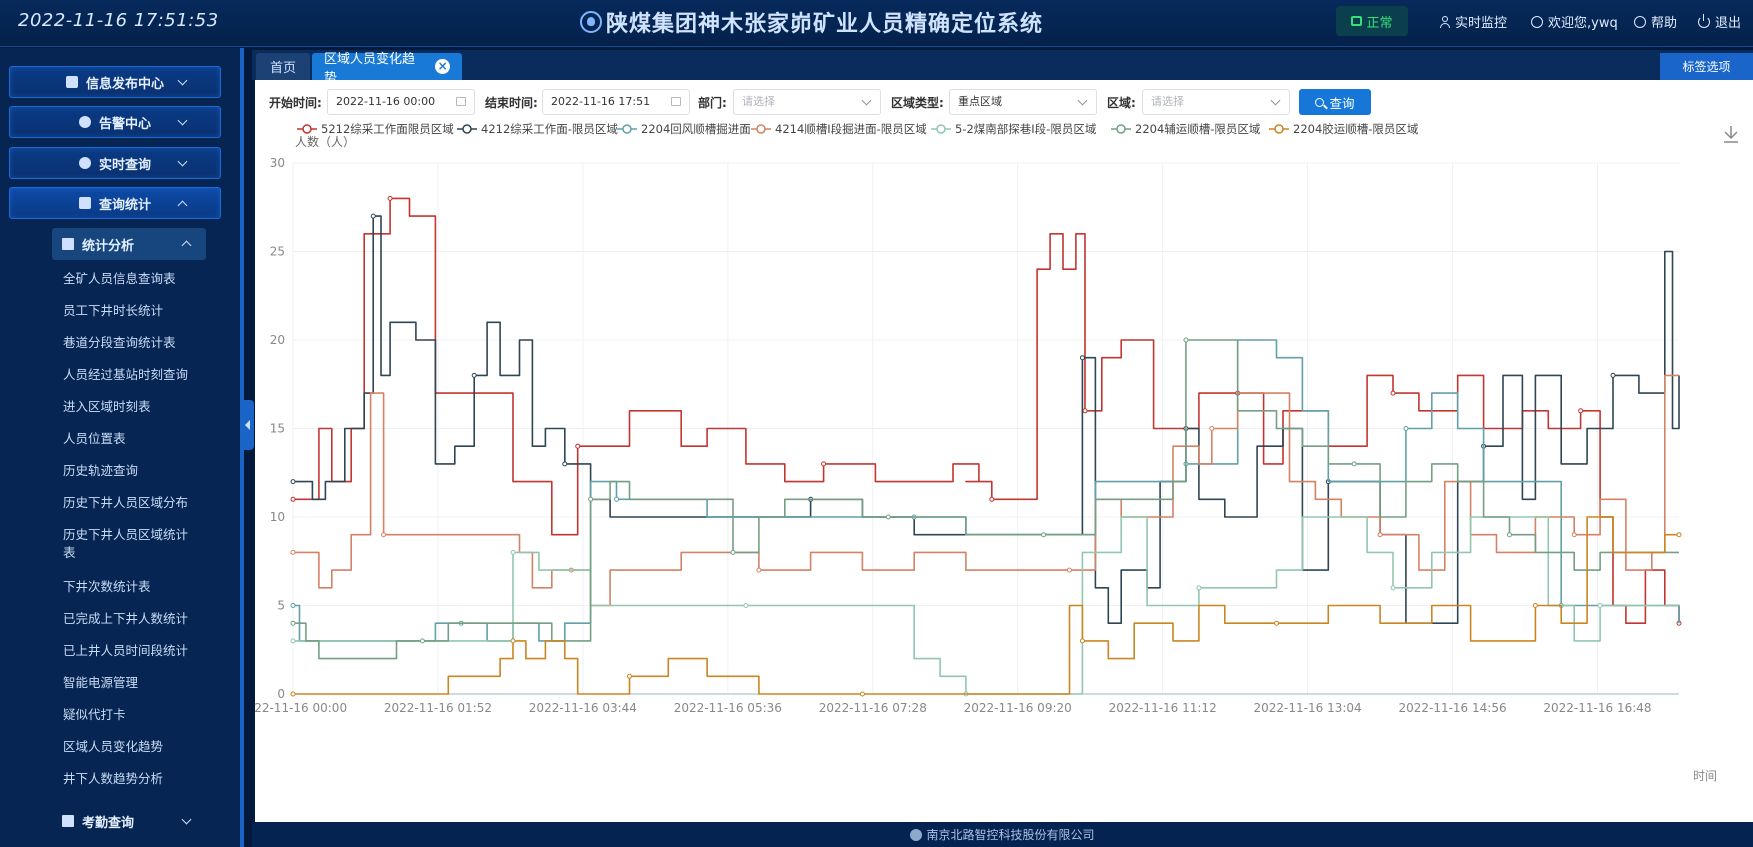 This screenshot has height=847, width=1753. Describe the element at coordinates (124, 205) in the screenshot. I see `sidebar-group-label: 查询统计` at that location.